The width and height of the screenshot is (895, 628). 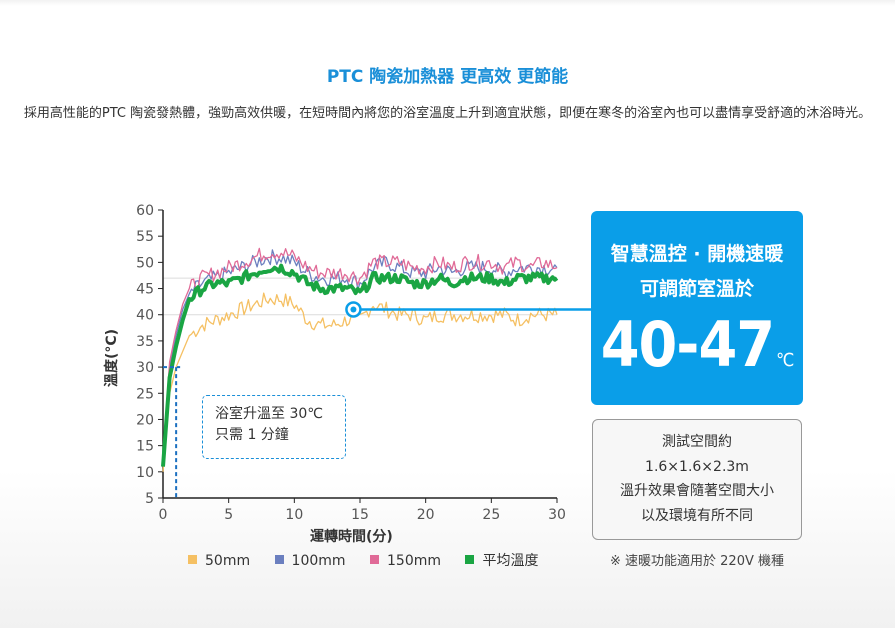 What do you see at coordinates (228, 515) in the screenshot?
I see `x-tick-label: 5` at bounding box center [228, 515].